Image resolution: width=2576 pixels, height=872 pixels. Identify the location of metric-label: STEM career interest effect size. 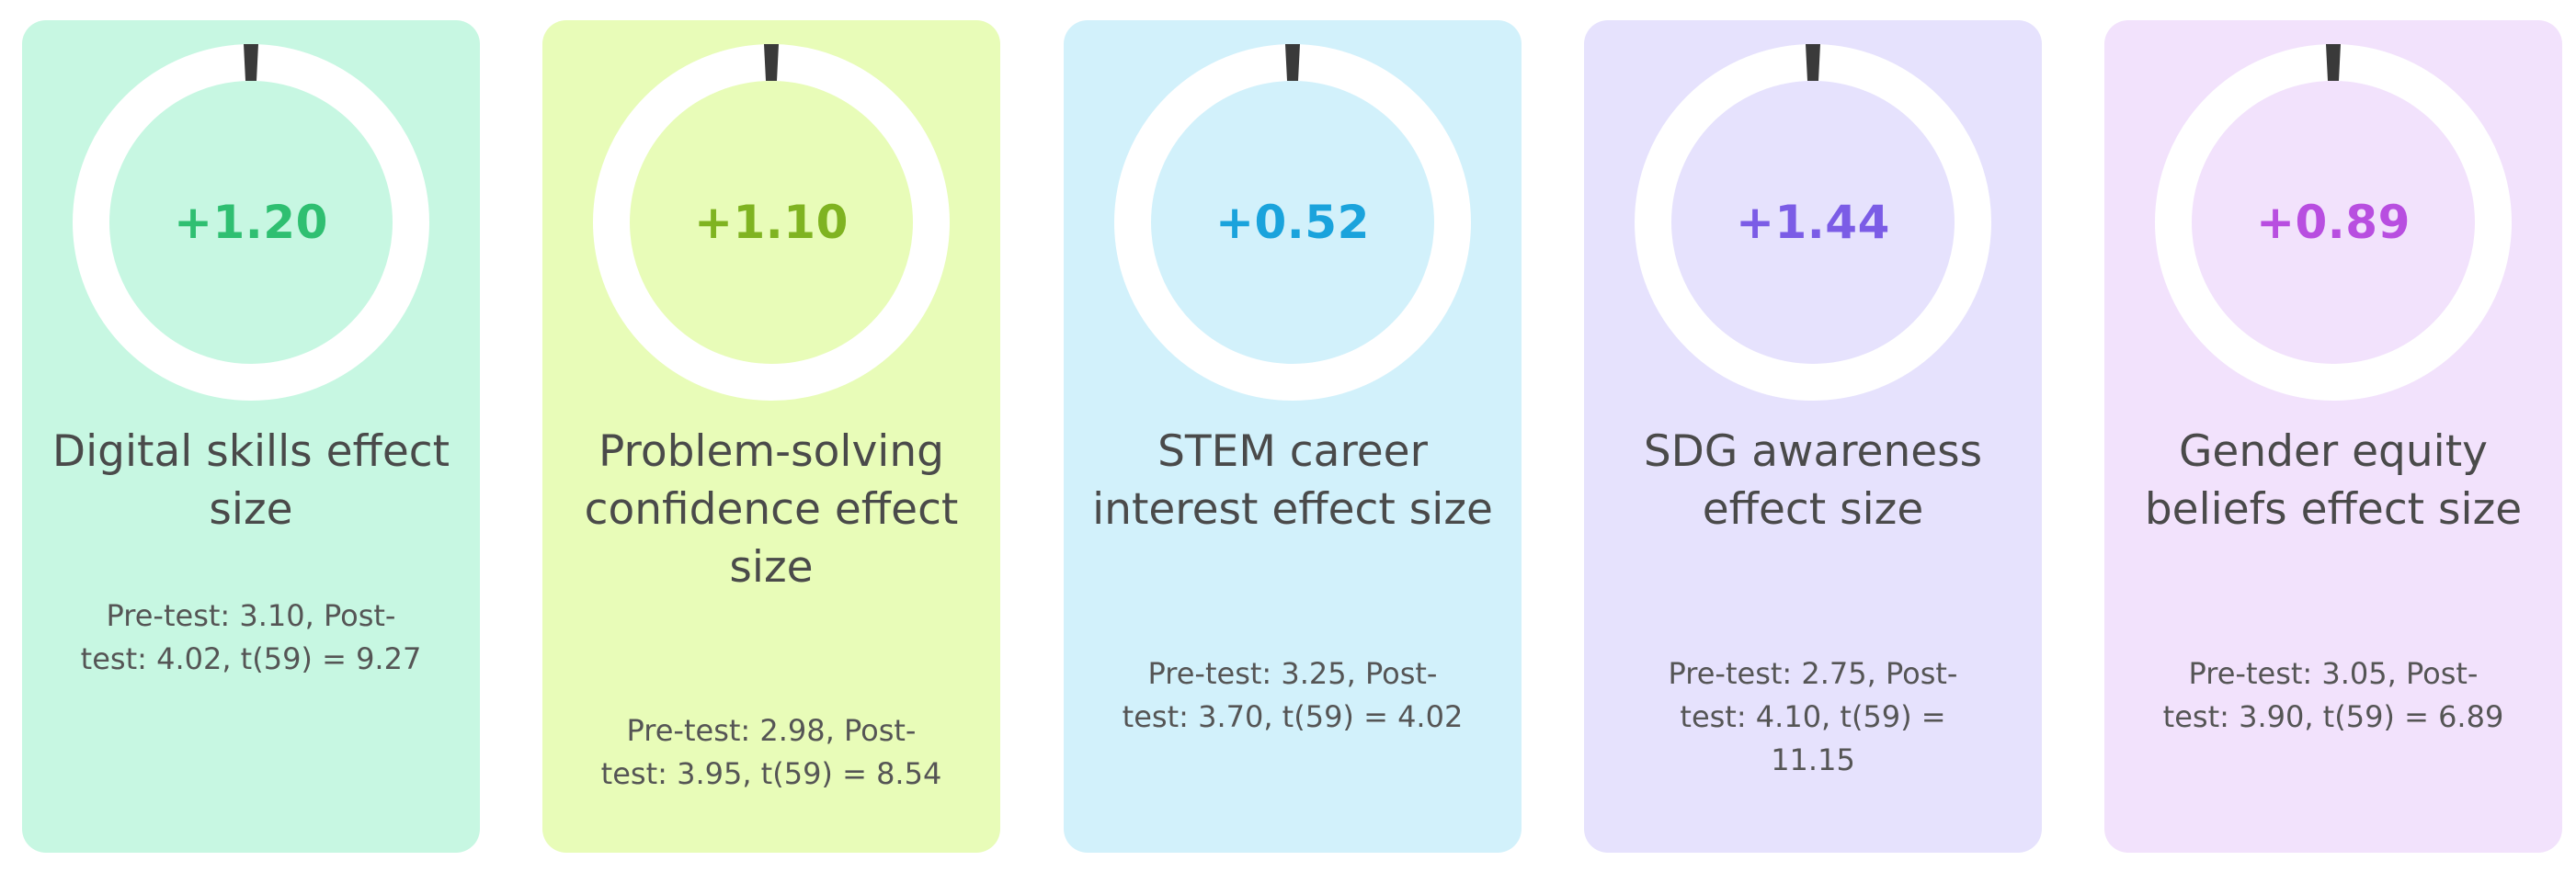
(1292, 480).